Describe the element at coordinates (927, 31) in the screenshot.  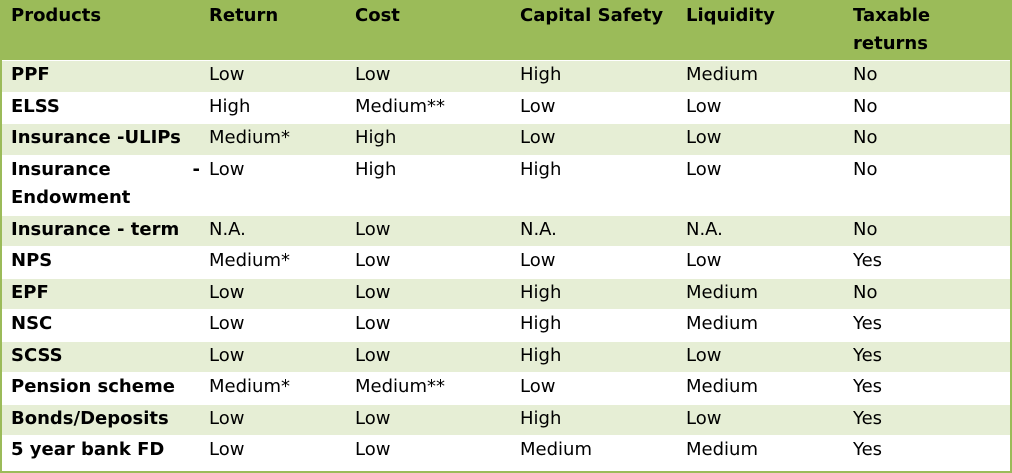
I see `header-taxable-returns: Taxable returns` at that location.